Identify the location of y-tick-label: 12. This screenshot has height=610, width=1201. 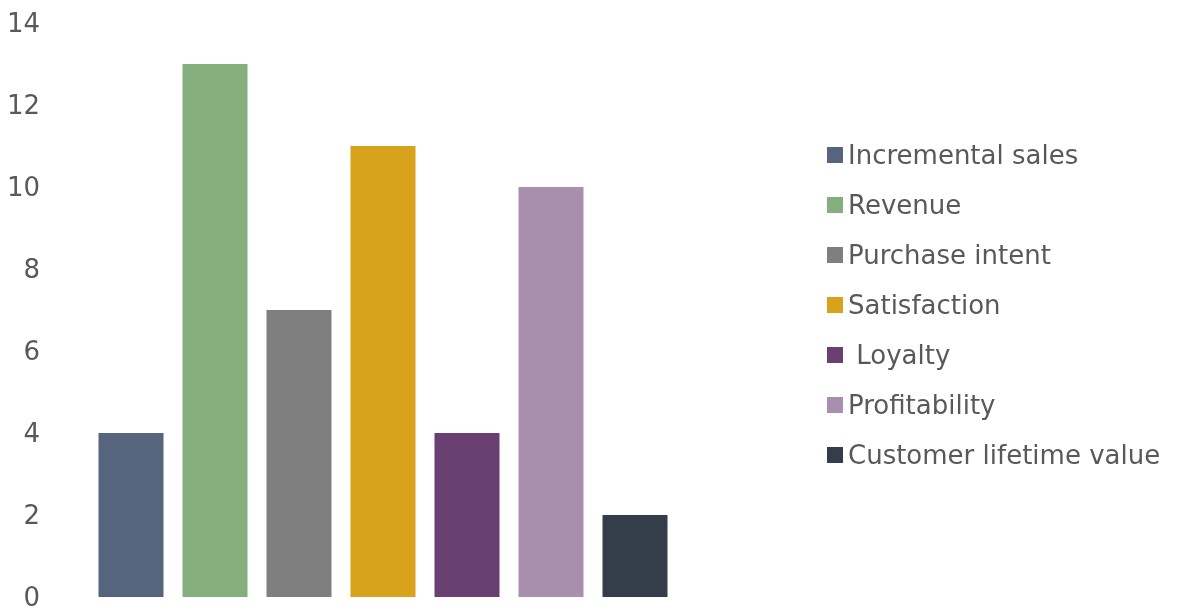
(23, 105).